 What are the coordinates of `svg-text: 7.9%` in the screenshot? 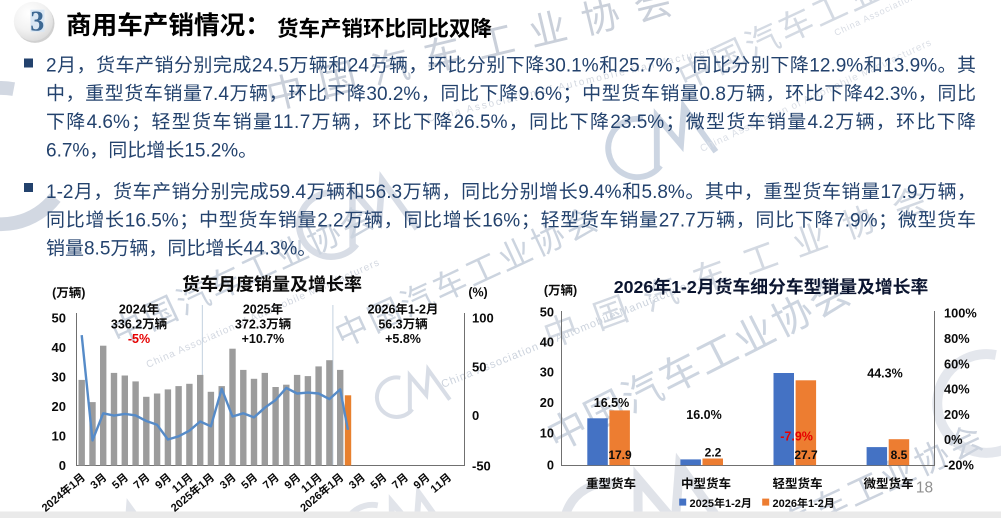 It's located at (855, 220).